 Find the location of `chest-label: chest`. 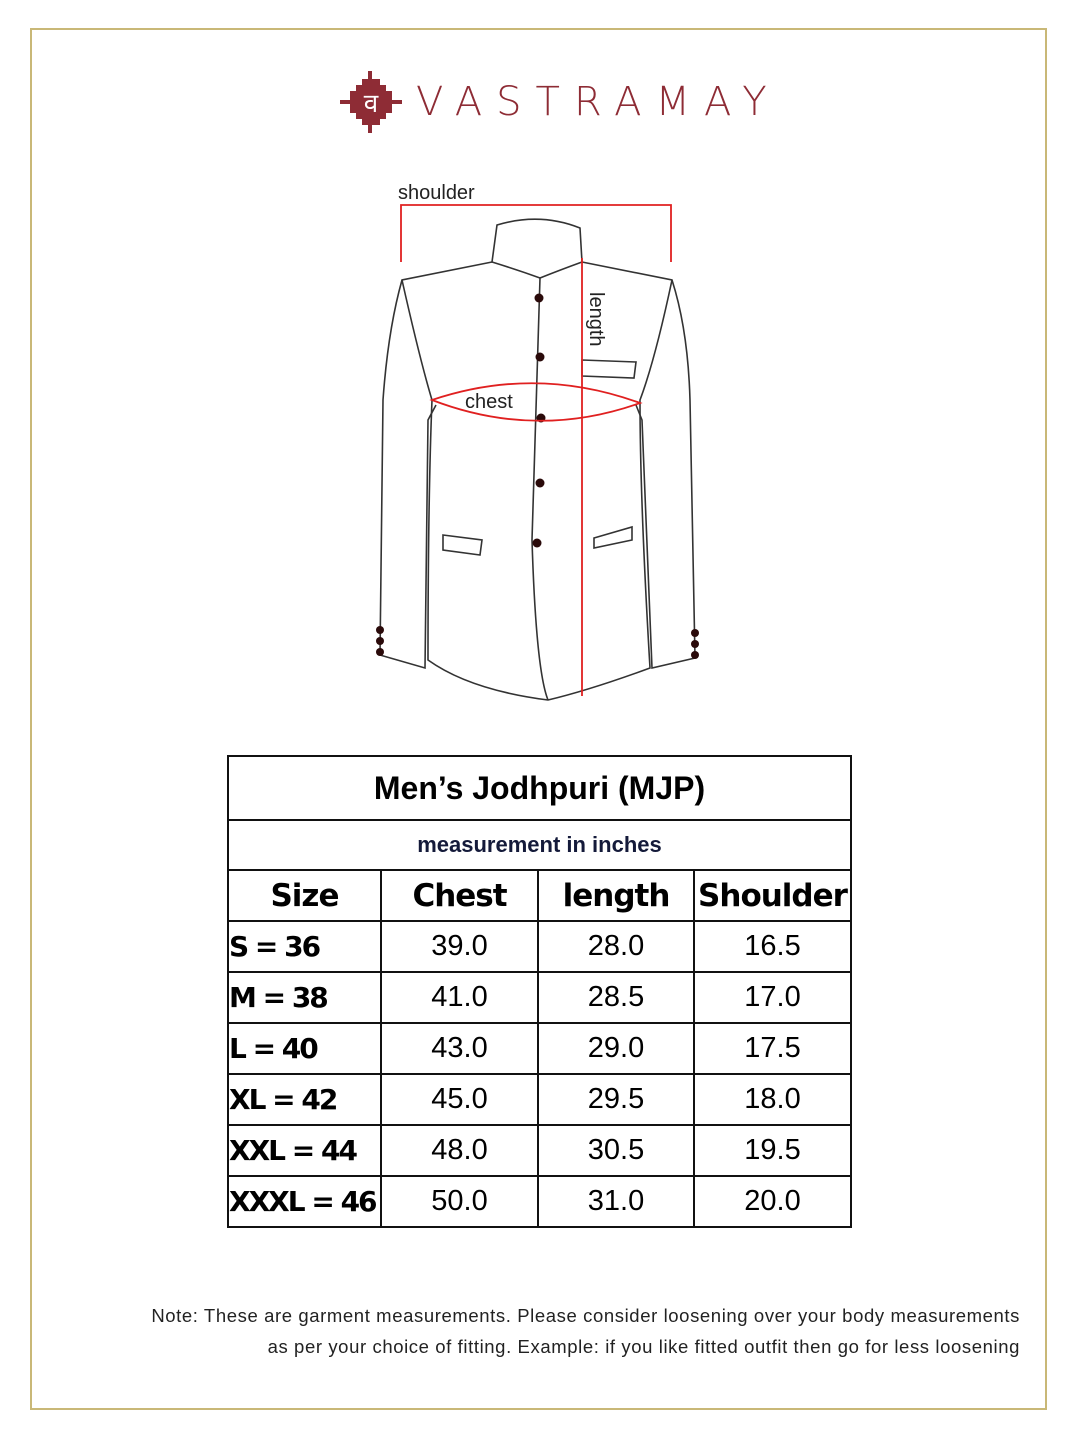

chest-label: chest is located at coordinates (489, 402).